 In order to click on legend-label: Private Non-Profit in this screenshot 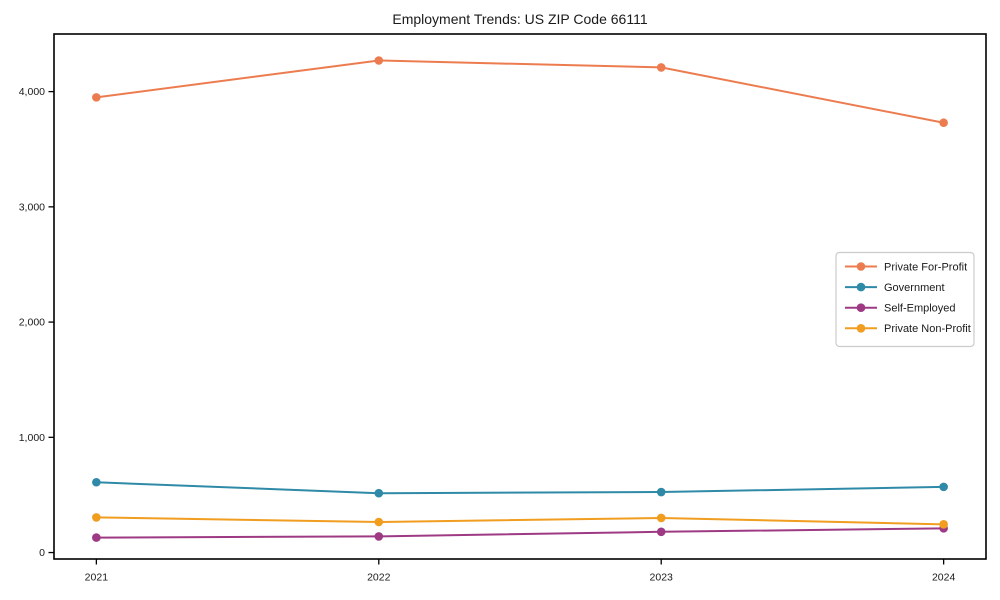, I will do `click(927, 329)`.